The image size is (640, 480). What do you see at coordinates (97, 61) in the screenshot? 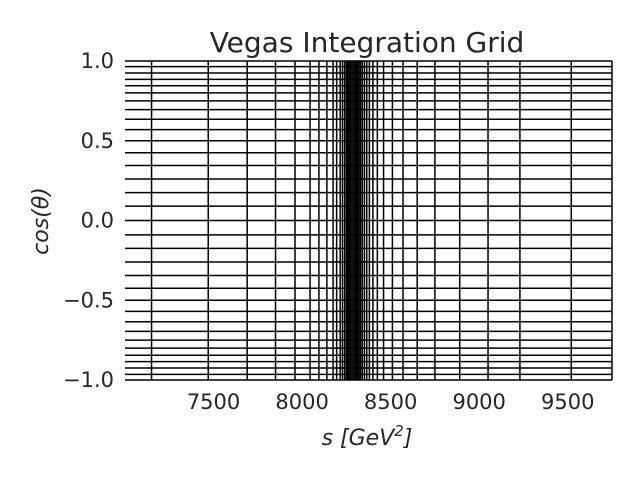
I see `y-tick-label: 1.0` at bounding box center [97, 61].